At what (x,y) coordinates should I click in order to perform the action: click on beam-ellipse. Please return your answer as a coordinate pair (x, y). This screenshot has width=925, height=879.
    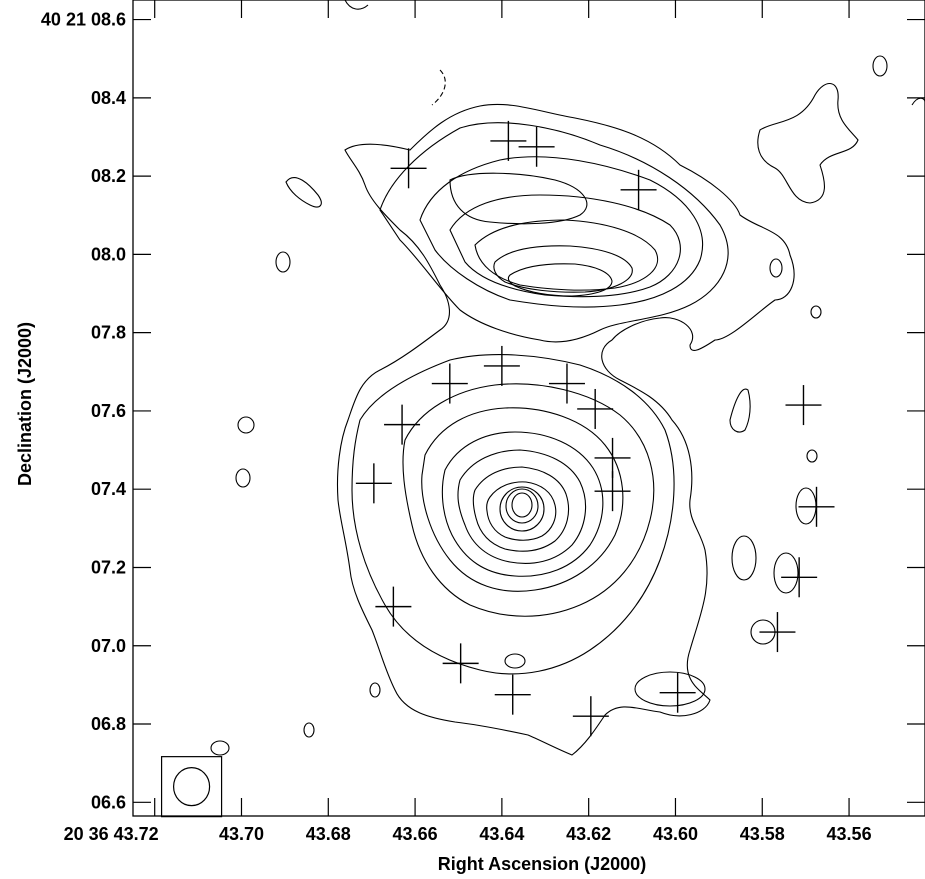
    Looking at the image, I should click on (191, 787).